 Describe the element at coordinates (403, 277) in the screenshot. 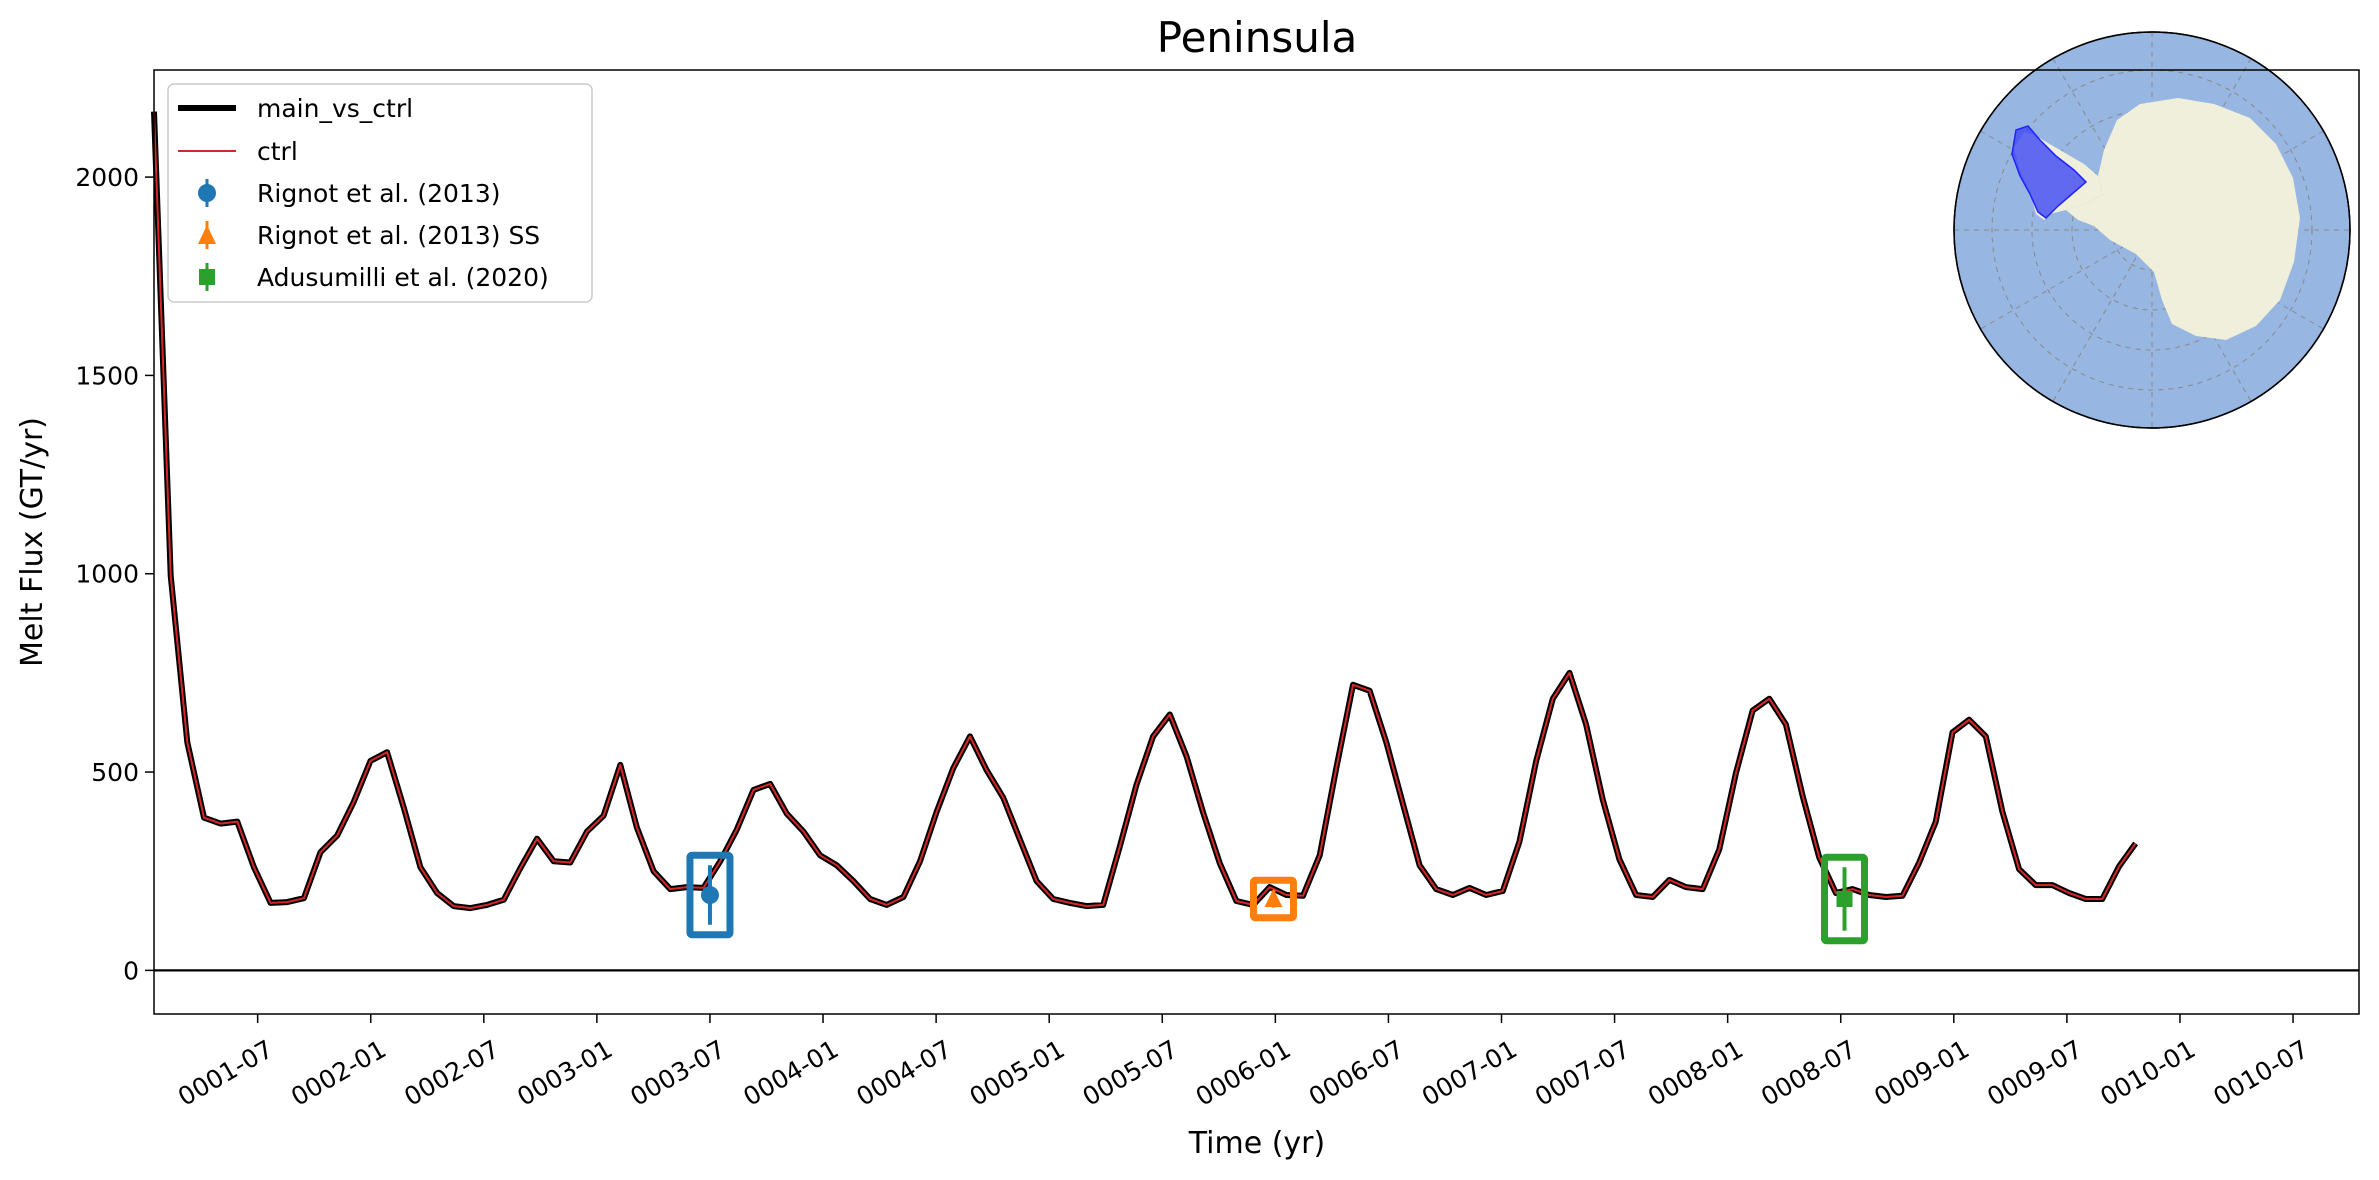

I see `legend-label: Adusumilli et al. (2020)` at that location.